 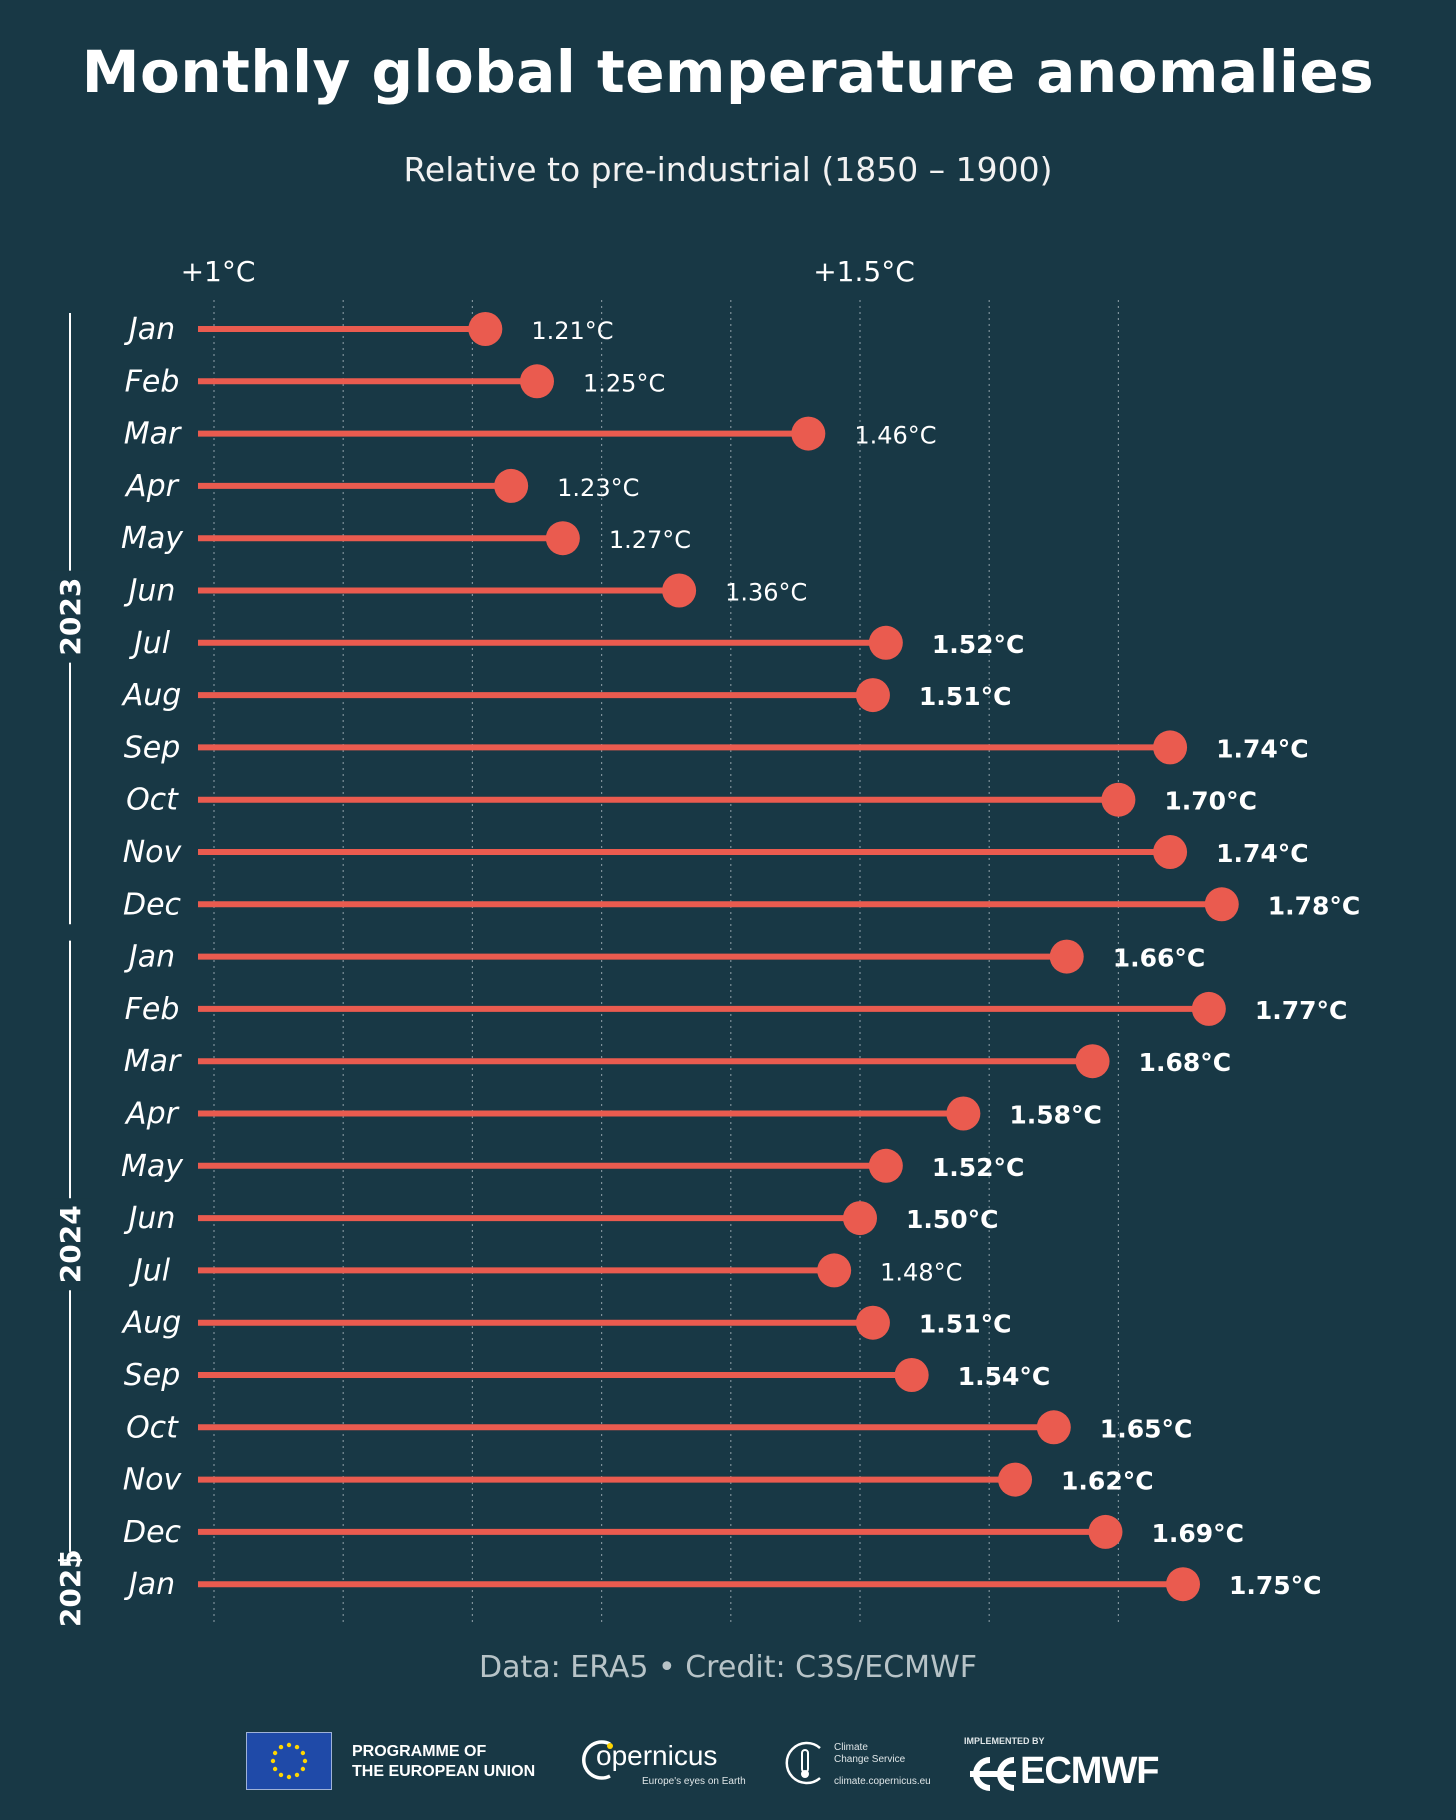 What do you see at coordinates (624, 383) in the screenshot?
I see `value-label: 1.25°C` at bounding box center [624, 383].